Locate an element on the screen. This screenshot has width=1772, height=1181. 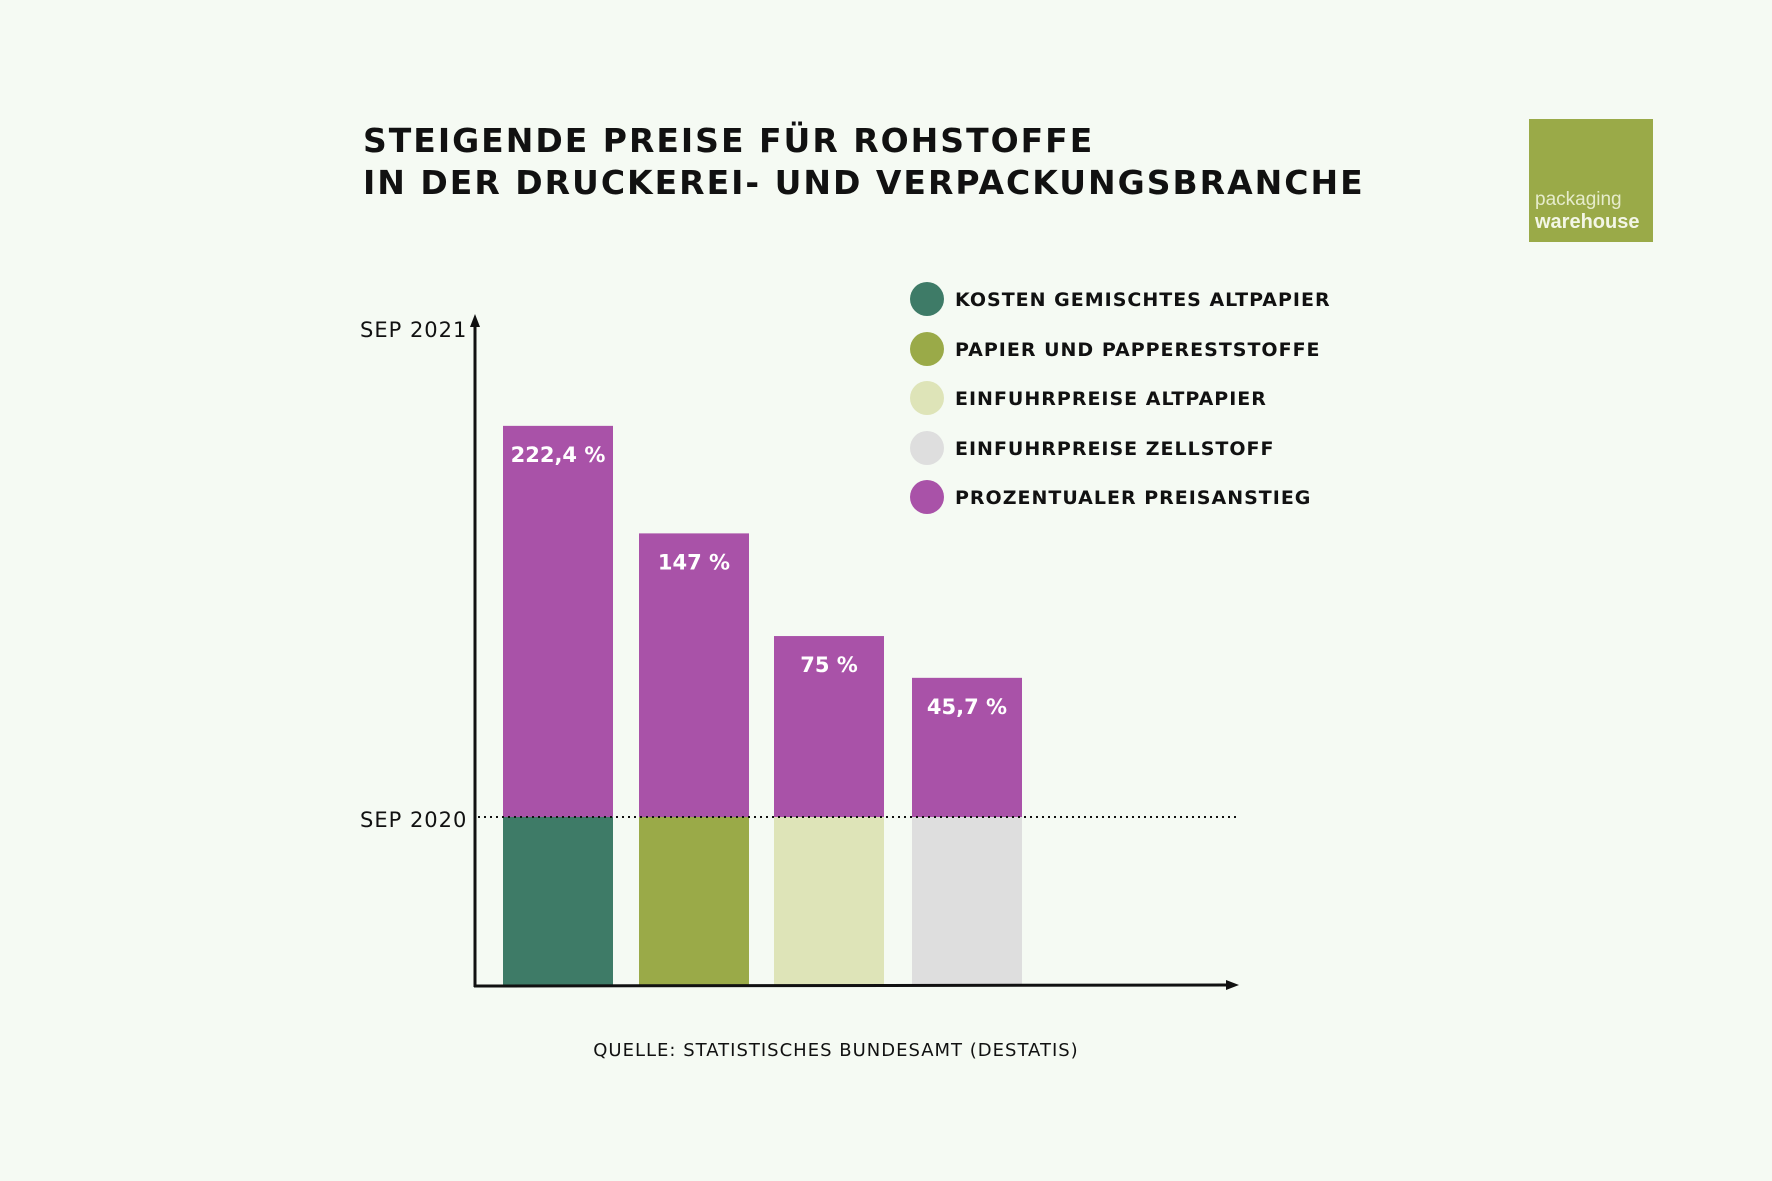
legend-label: PAPIER UND PAPPERESTSTOFFE is located at coordinates (1138, 349).